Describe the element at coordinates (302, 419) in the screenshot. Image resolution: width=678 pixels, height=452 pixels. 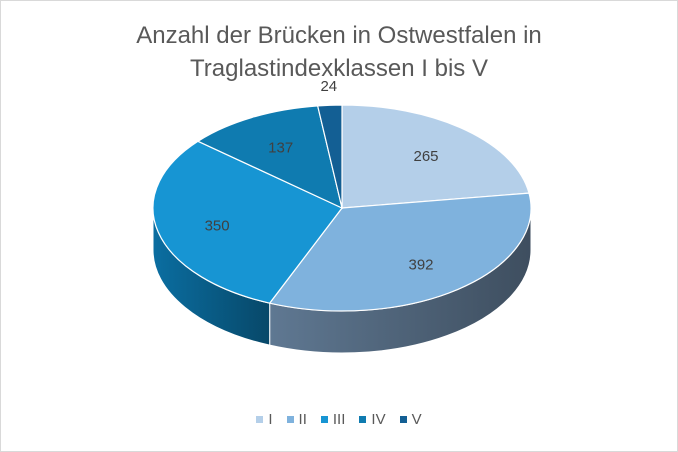
I see `legend-label-II: II` at that location.